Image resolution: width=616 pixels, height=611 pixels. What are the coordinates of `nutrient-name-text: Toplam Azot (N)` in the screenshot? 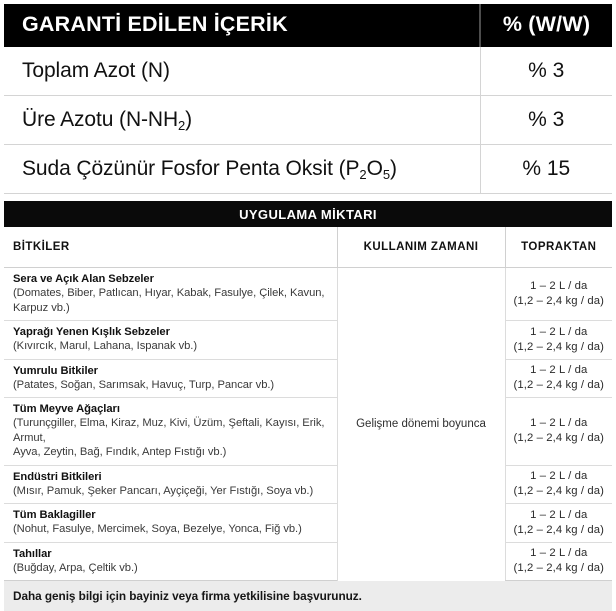 It's located at (96, 70).